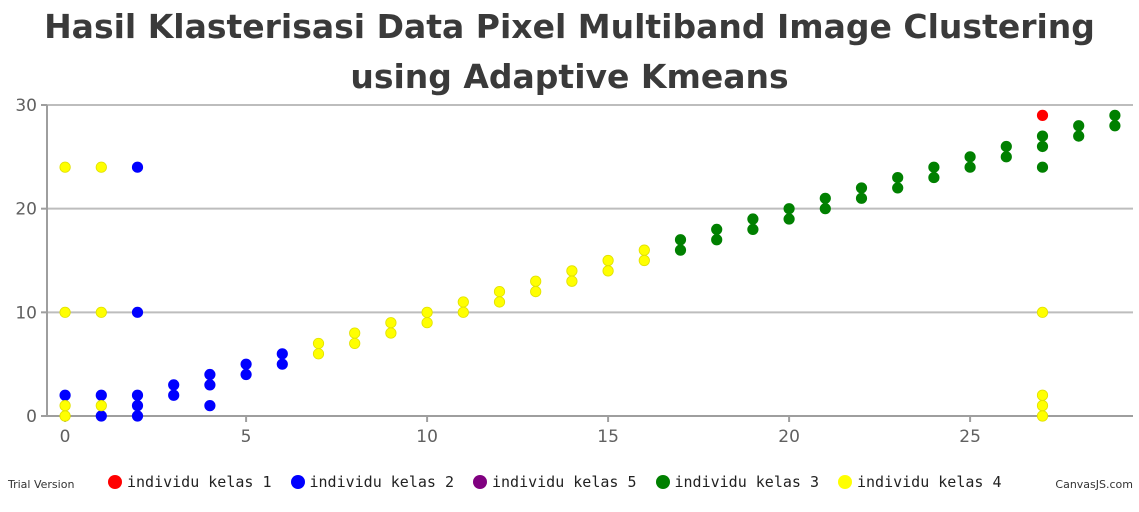 The height and width of the screenshot is (512, 1139). I want to click on legend-label: individu kelas 5, so click(564, 482).